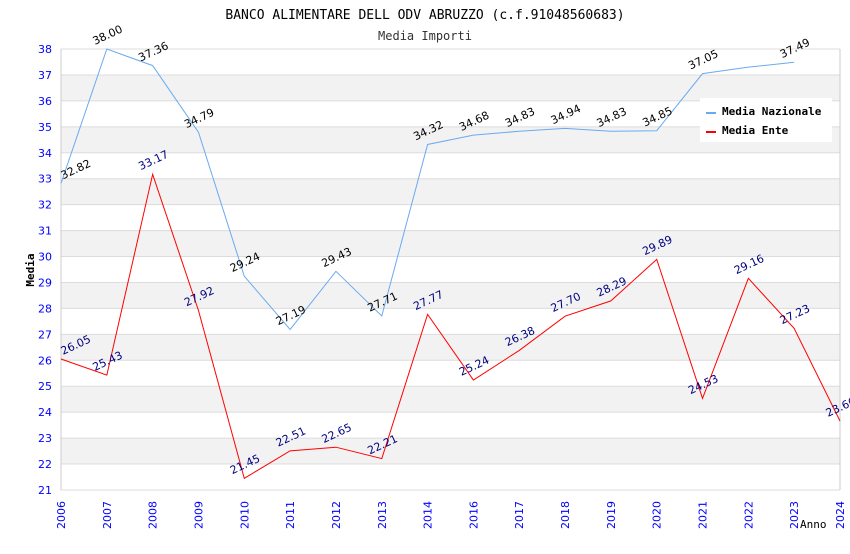  What do you see at coordinates (45, 231) in the screenshot?
I see `y-tick-label: 31` at bounding box center [45, 231].